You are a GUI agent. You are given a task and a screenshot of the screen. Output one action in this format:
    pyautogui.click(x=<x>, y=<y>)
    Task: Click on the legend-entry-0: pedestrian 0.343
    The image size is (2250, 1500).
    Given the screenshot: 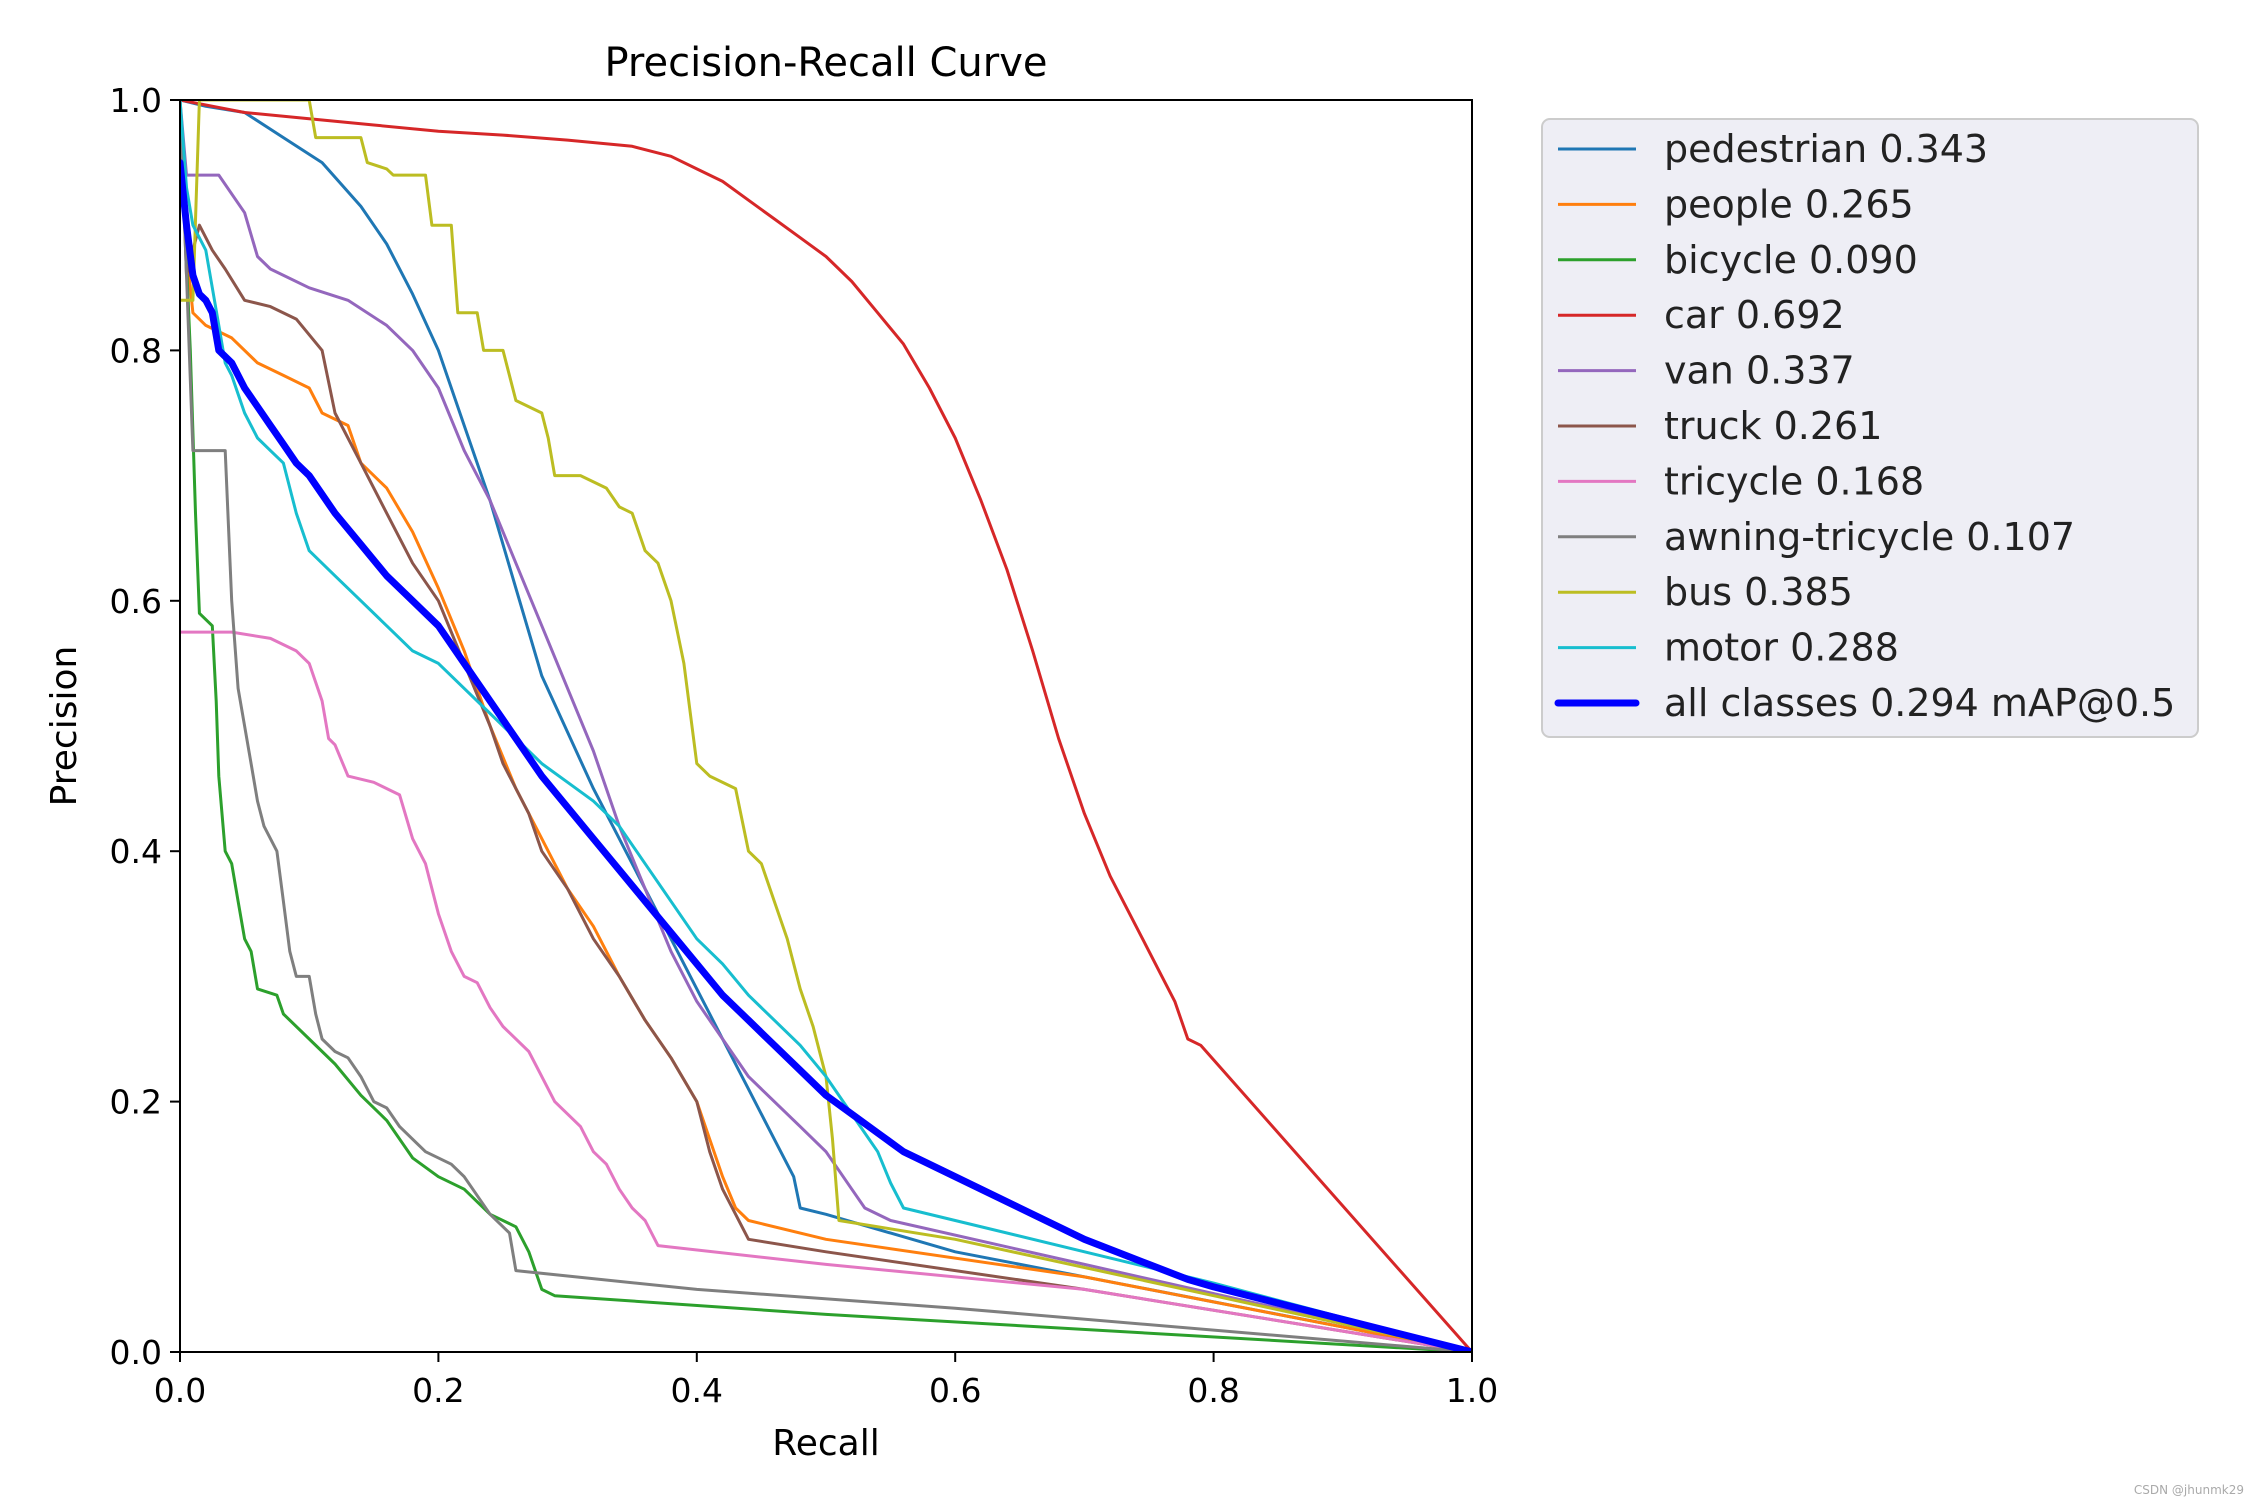 What is the action you would take?
    pyautogui.click(x=1826, y=149)
    